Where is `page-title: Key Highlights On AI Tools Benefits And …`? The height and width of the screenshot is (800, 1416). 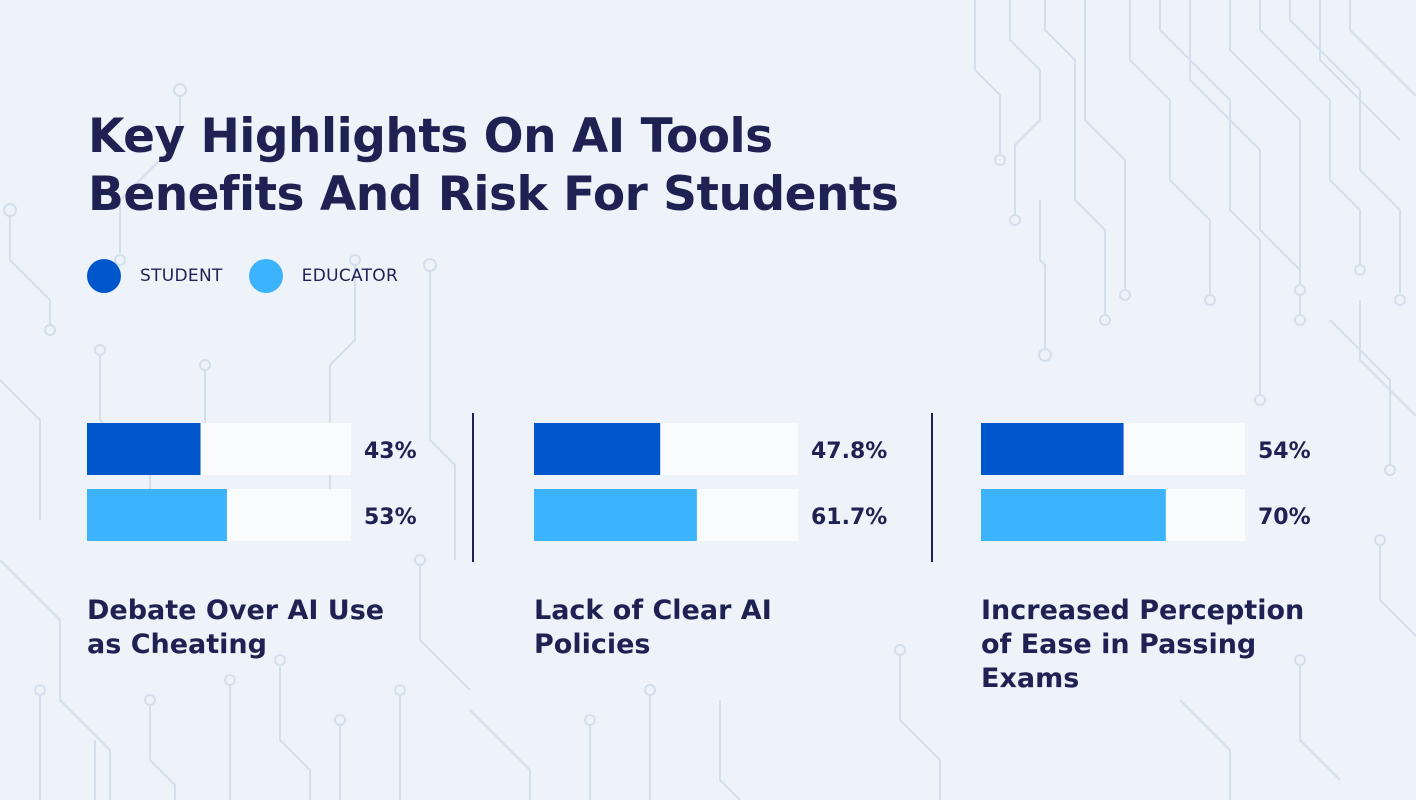
page-title: Key Highlights On AI Tools Benefits And … is located at coordinates (493, 166).